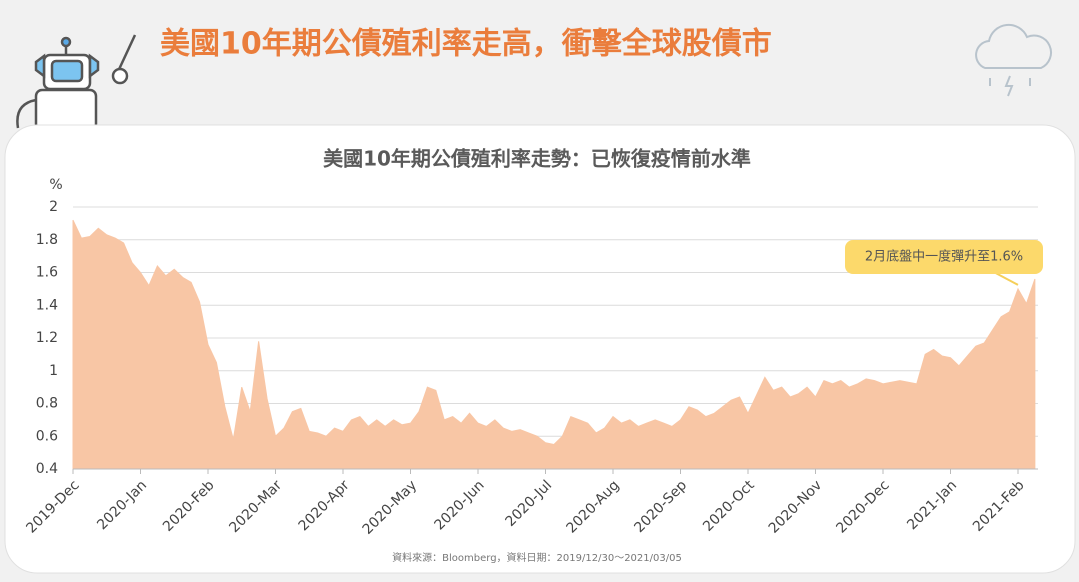  Describe the element at coordinates (537, 159) in the screenshot. I see `chart-title: 美國10年期公債殖利率走勢：已恢復疫情前水準` at that location.